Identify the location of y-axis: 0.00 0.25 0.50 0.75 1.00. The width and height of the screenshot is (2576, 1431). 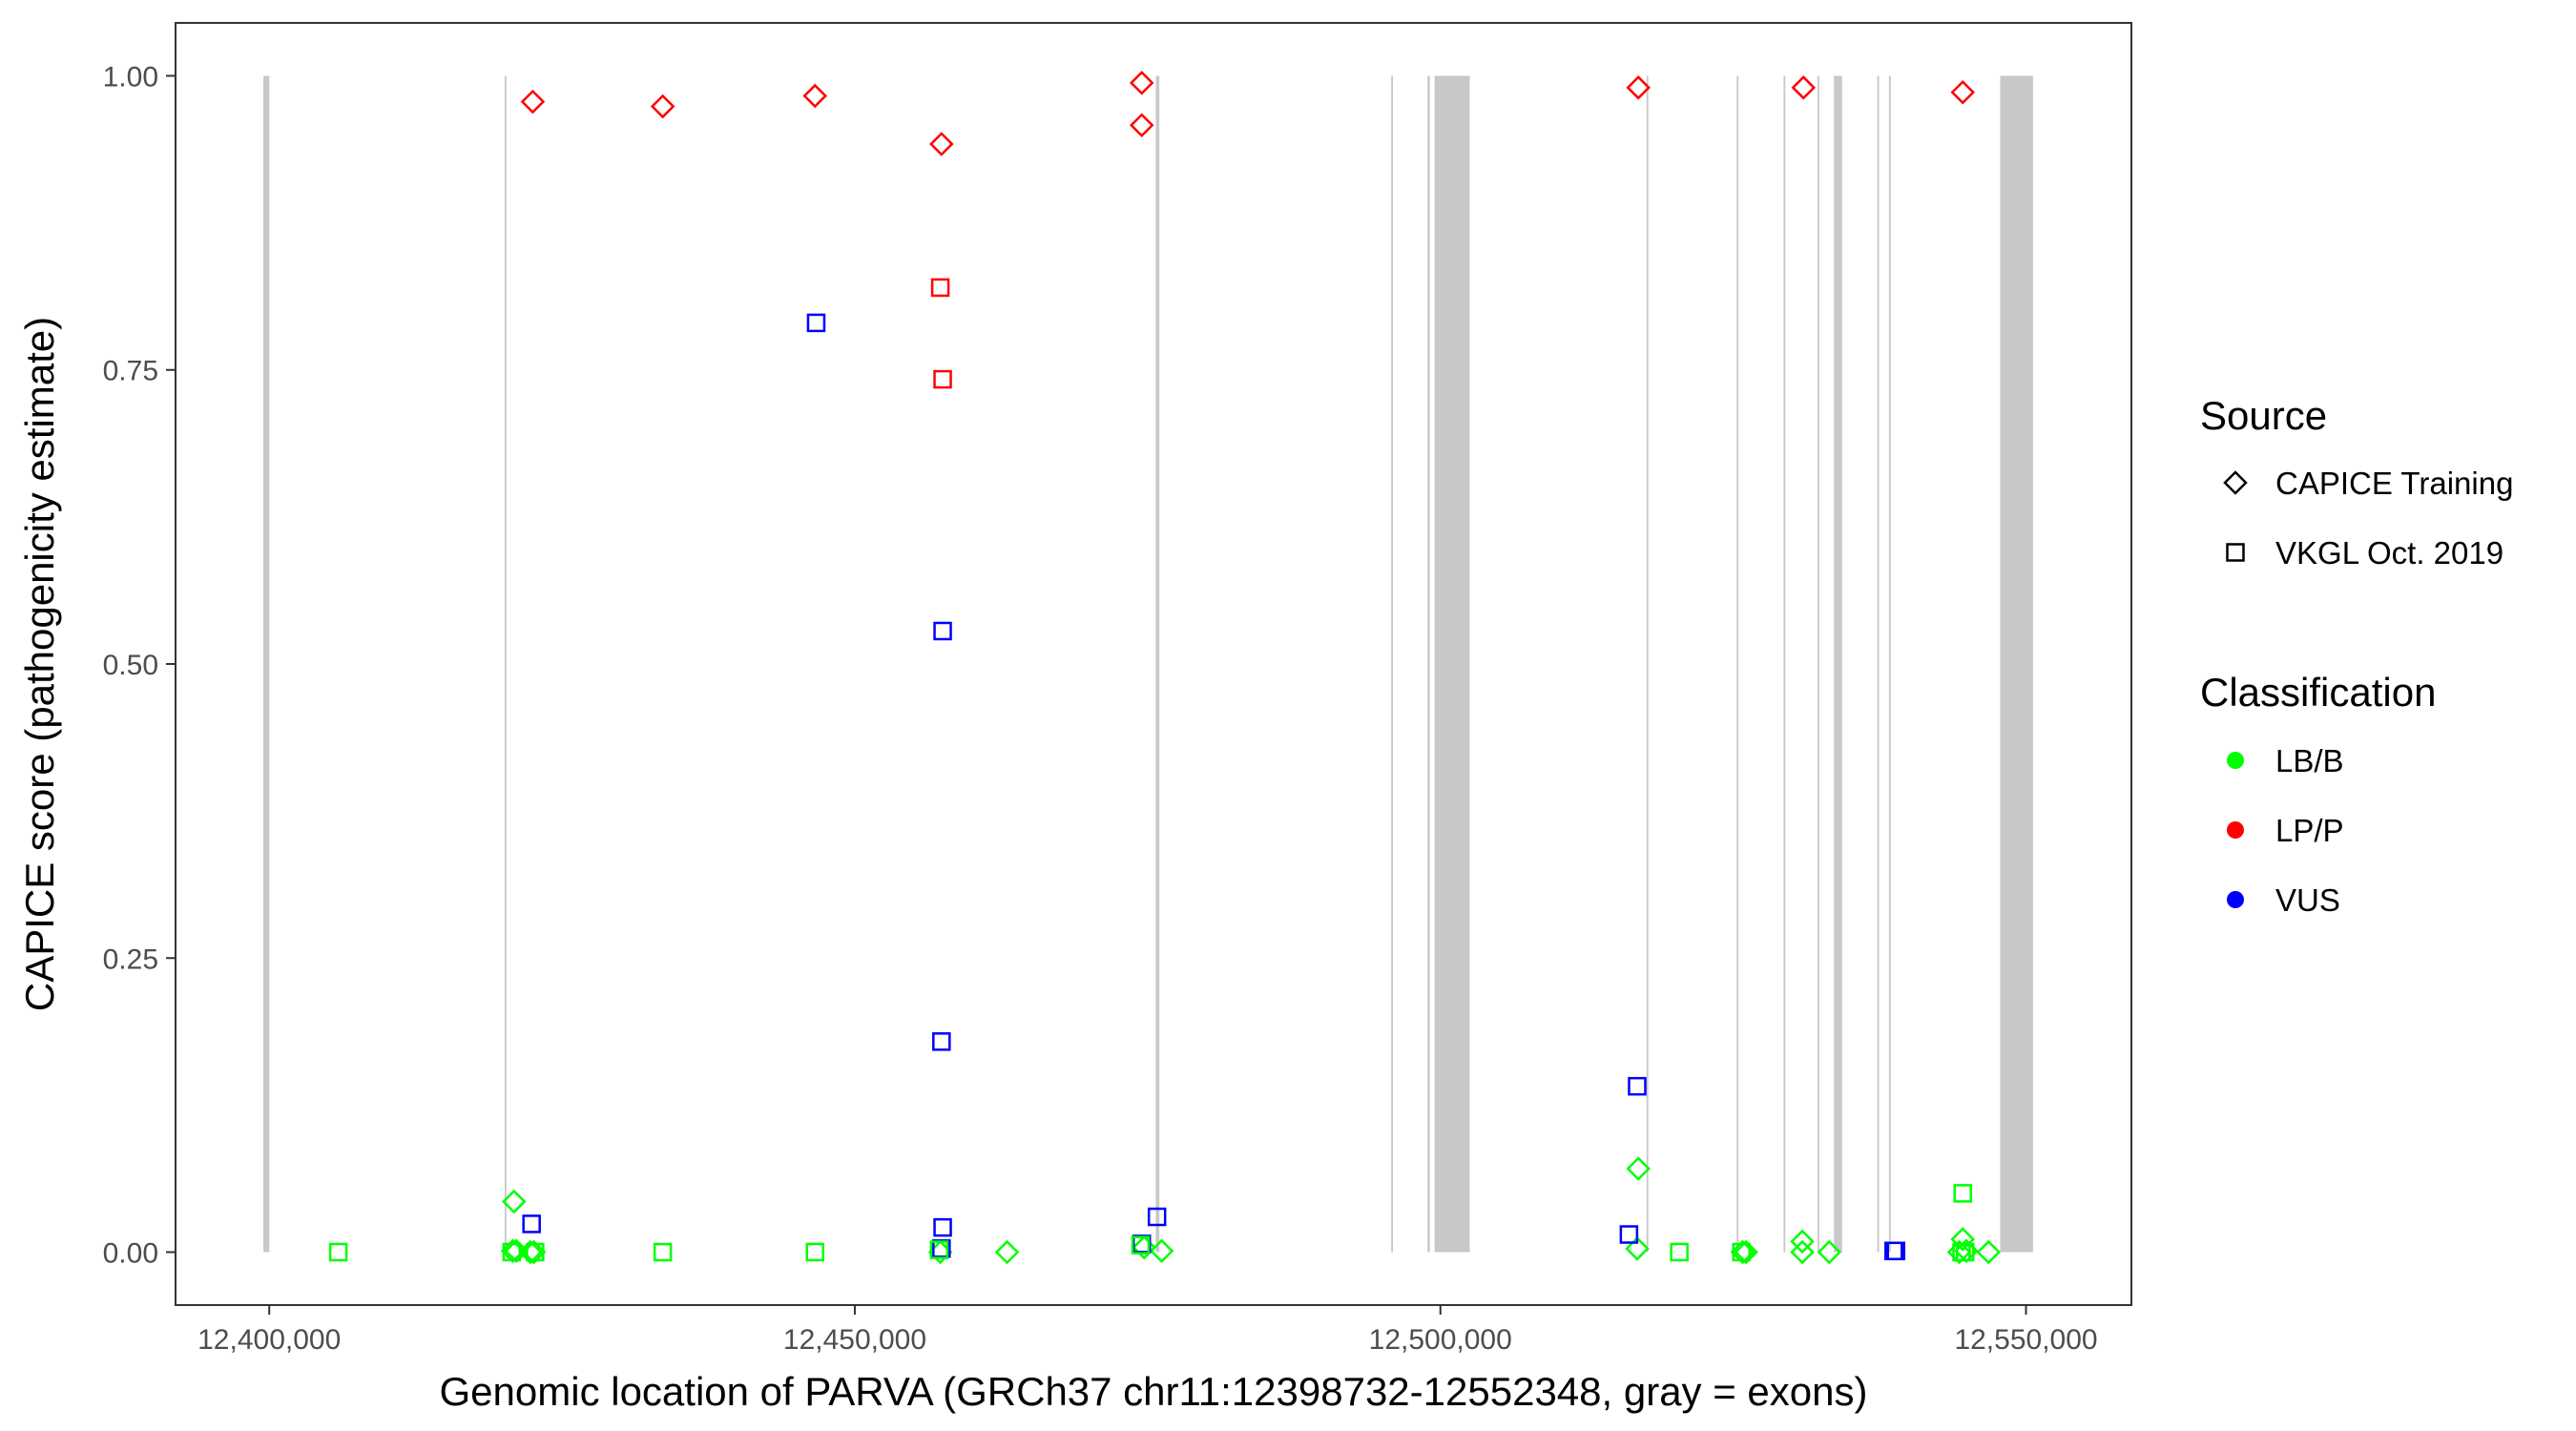
(139, 665).